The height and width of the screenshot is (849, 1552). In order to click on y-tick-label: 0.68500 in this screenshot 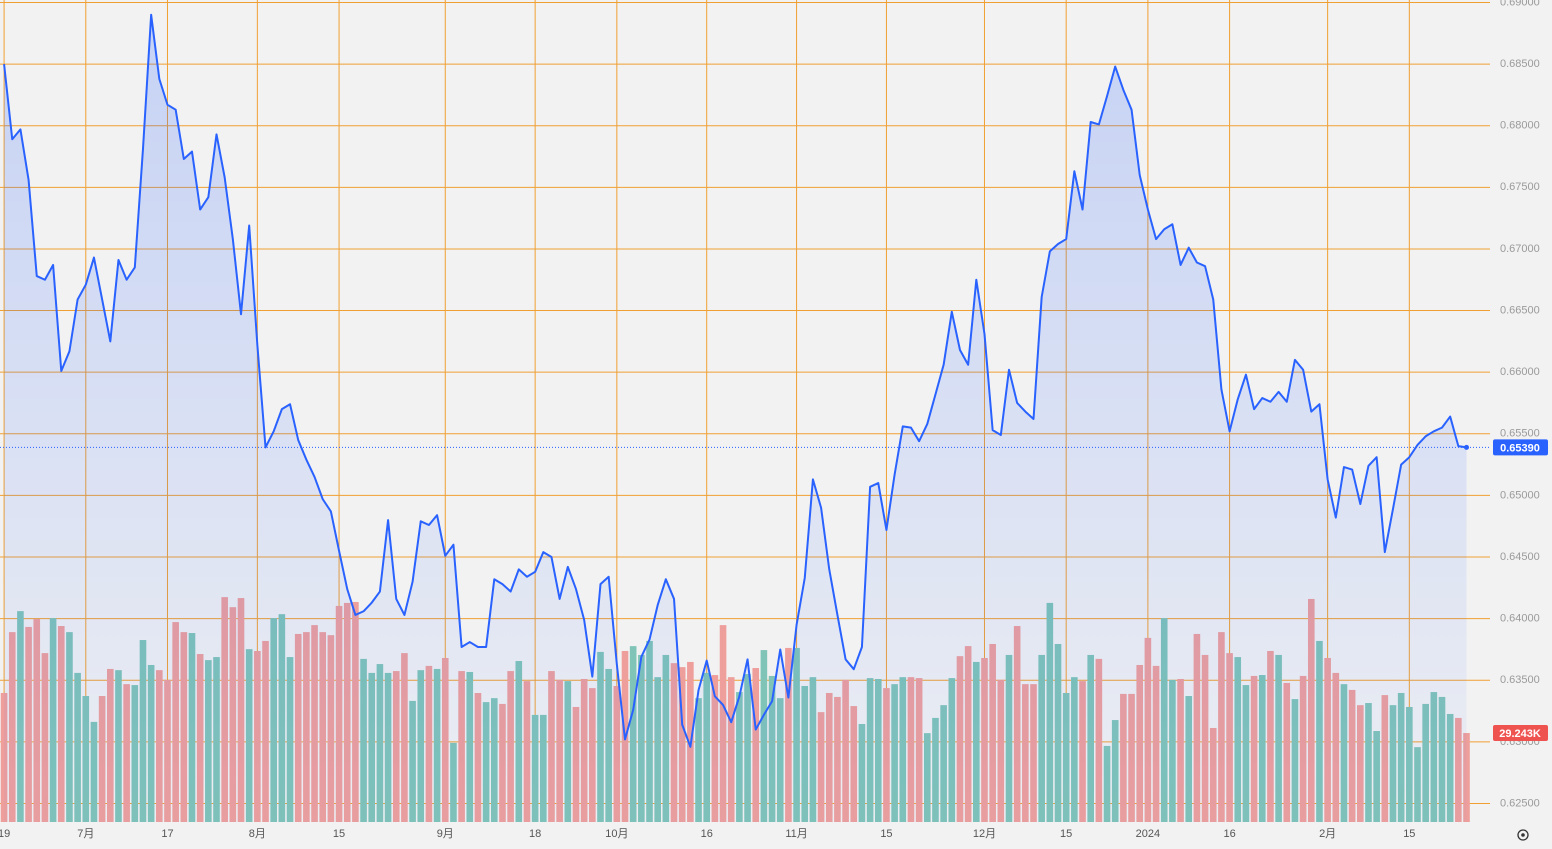, I will do `click(1520, 64)`.